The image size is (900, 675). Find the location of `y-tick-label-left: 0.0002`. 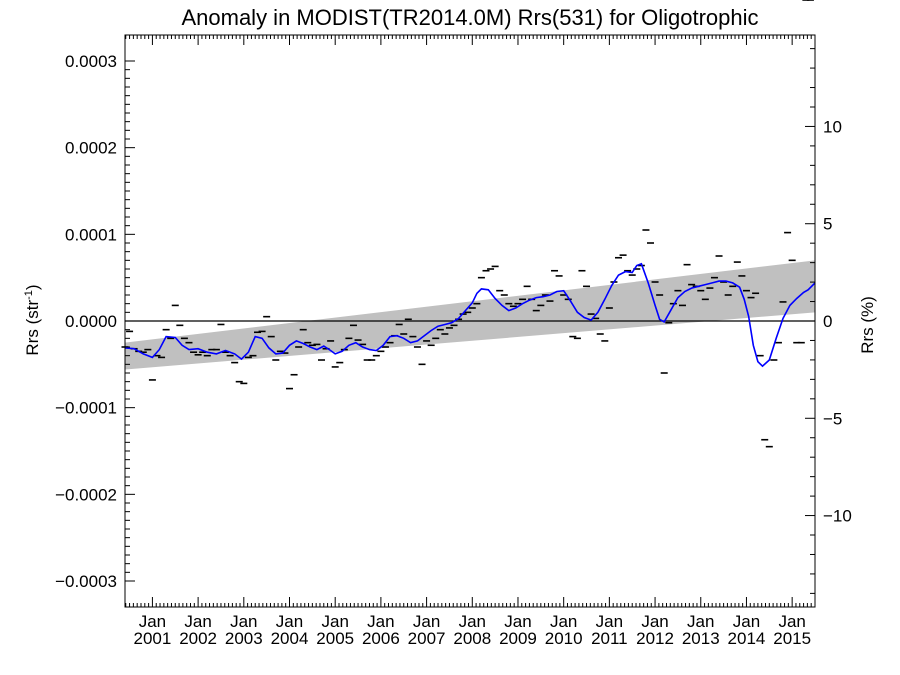

y-tick-label-left: 0.0002 is located at coordinates (91, 148).